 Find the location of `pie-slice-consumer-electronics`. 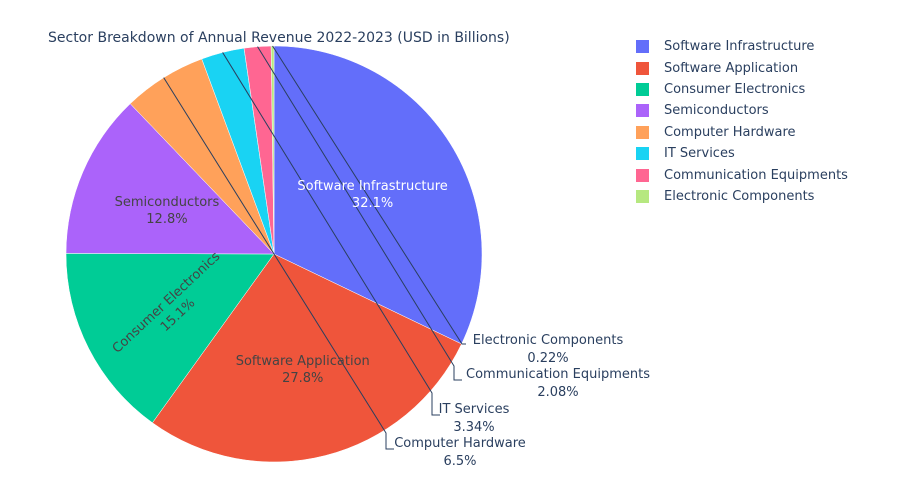

pie-slice-consumer-electronics is located at coordinates (170, 338).